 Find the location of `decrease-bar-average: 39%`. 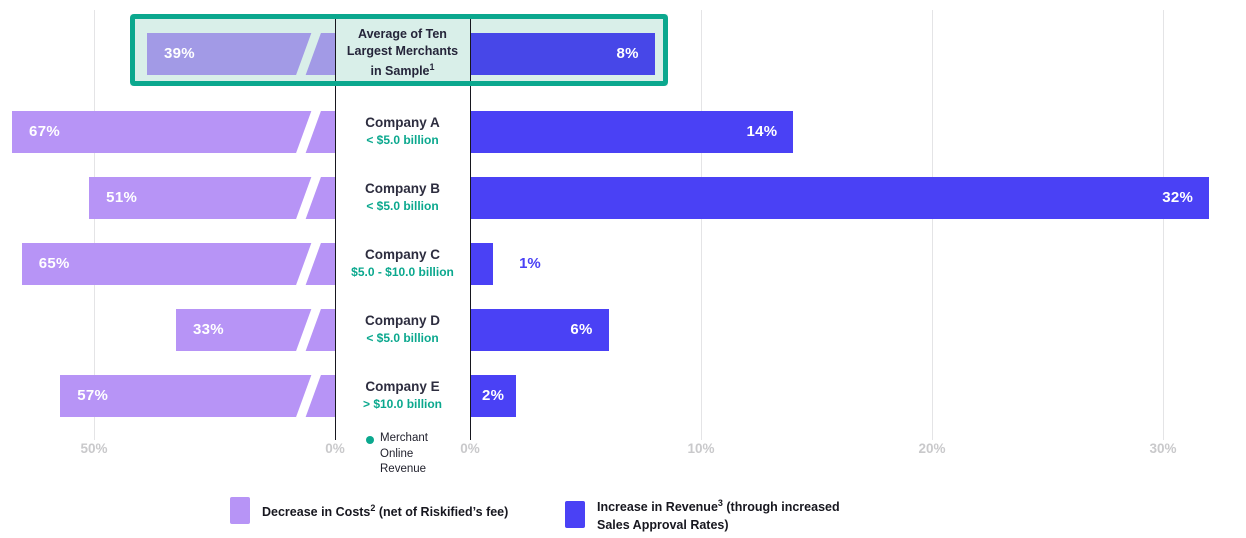

decrease-bar-average: 39% is located at coordinates (241, 54).